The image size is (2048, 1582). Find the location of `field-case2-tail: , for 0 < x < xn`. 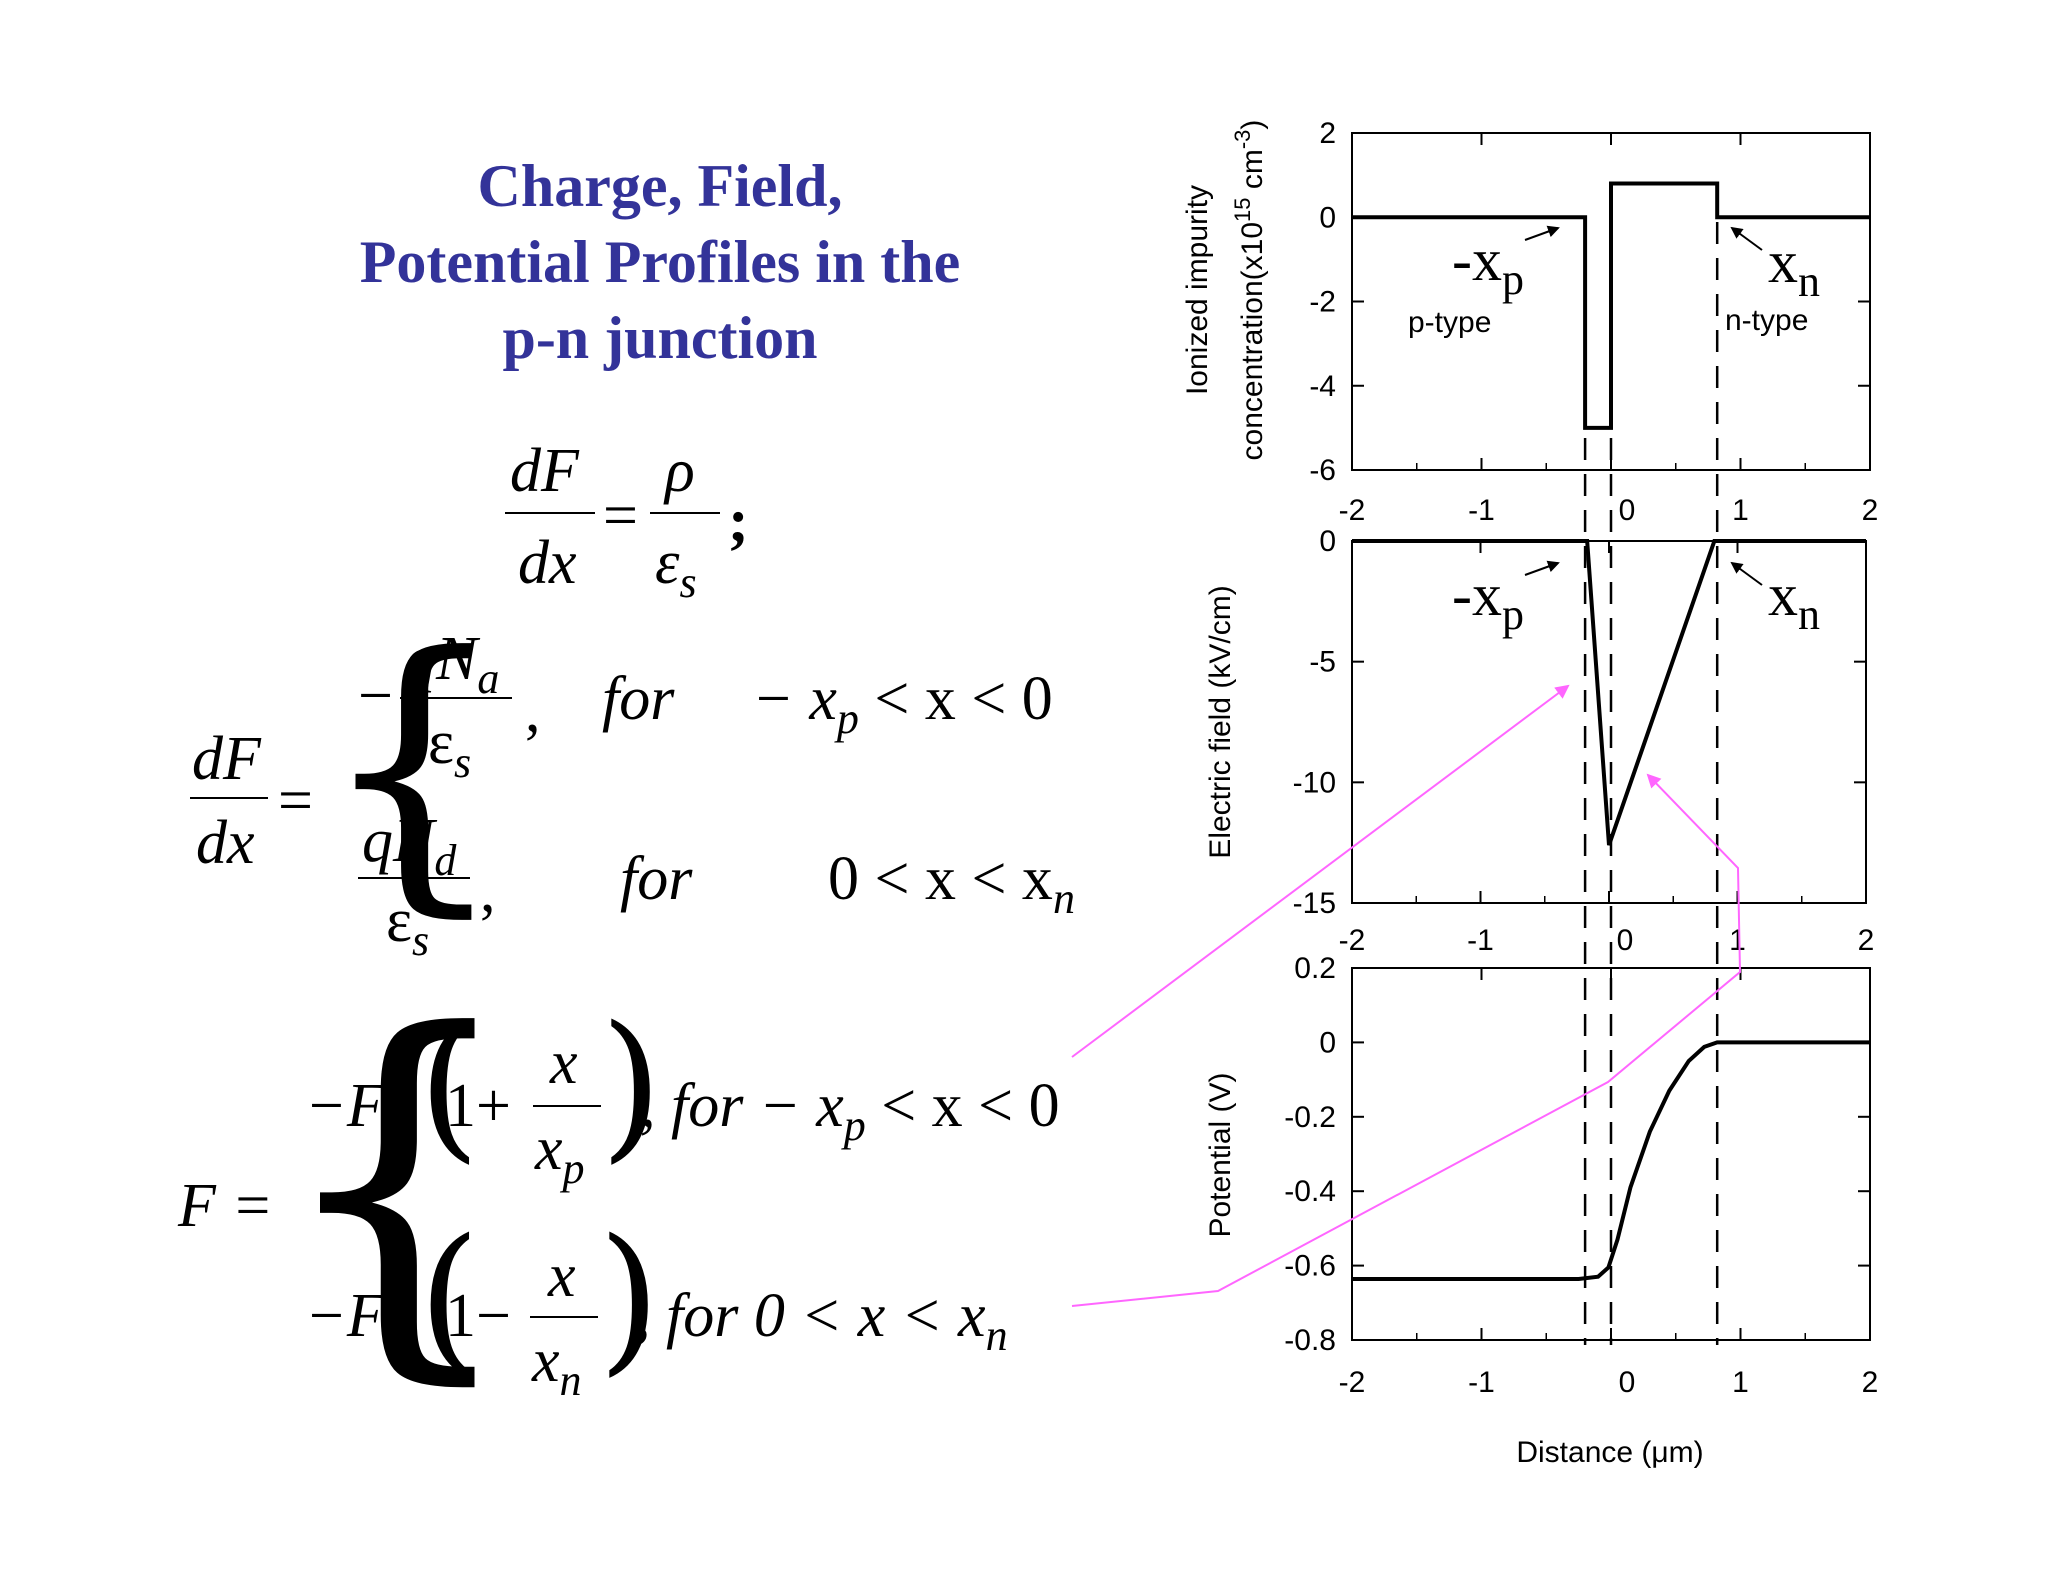

field-case2-tail: , for 0 < x < xn is located at coordinates (821, 1321).